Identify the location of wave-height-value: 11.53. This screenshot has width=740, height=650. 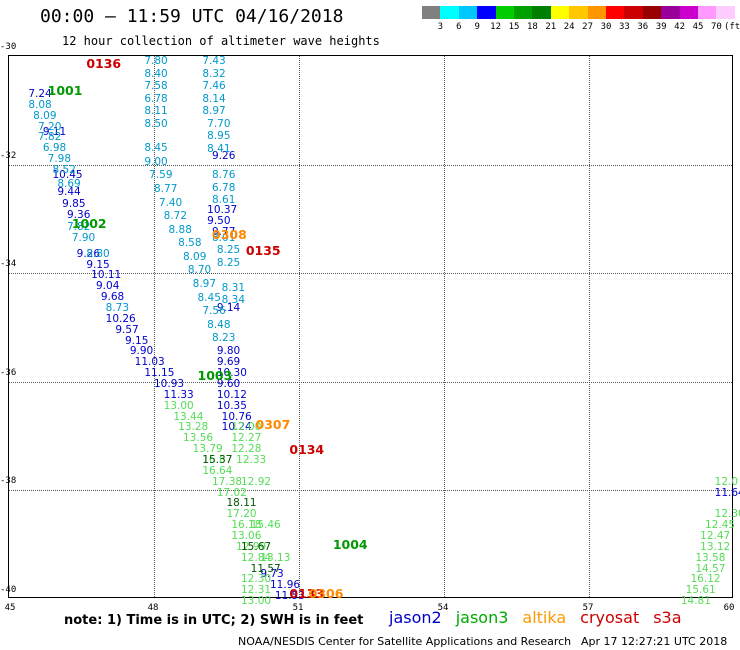
(289, 595).